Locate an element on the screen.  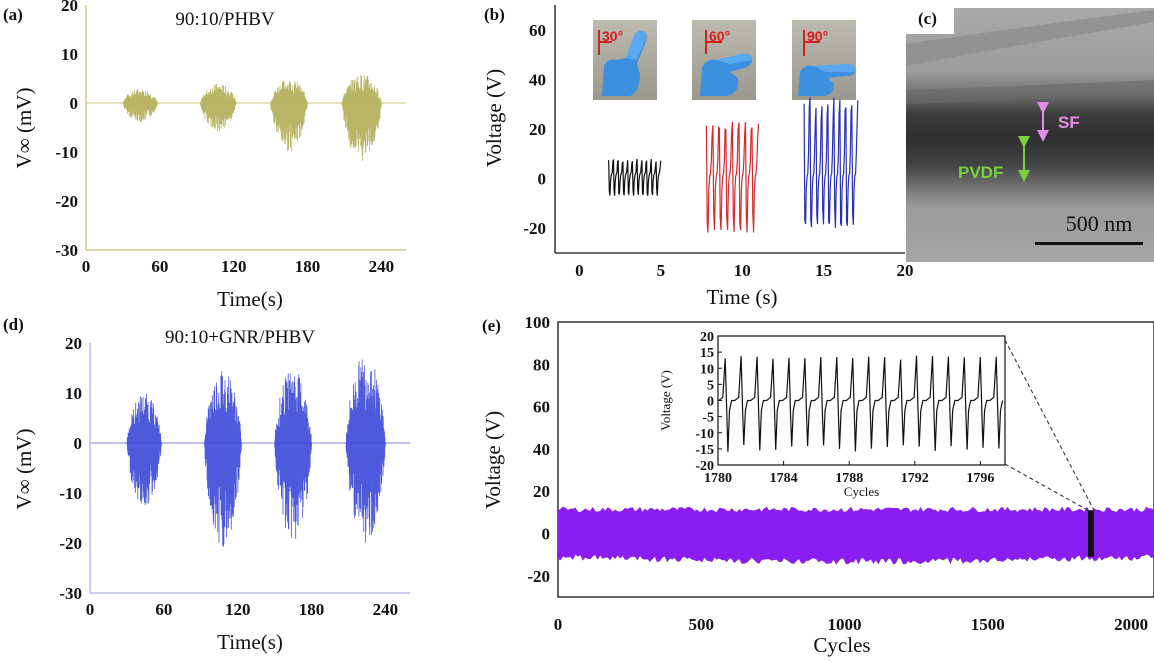
panel-e-ytick: 20 is located at coordinates (541, 491).